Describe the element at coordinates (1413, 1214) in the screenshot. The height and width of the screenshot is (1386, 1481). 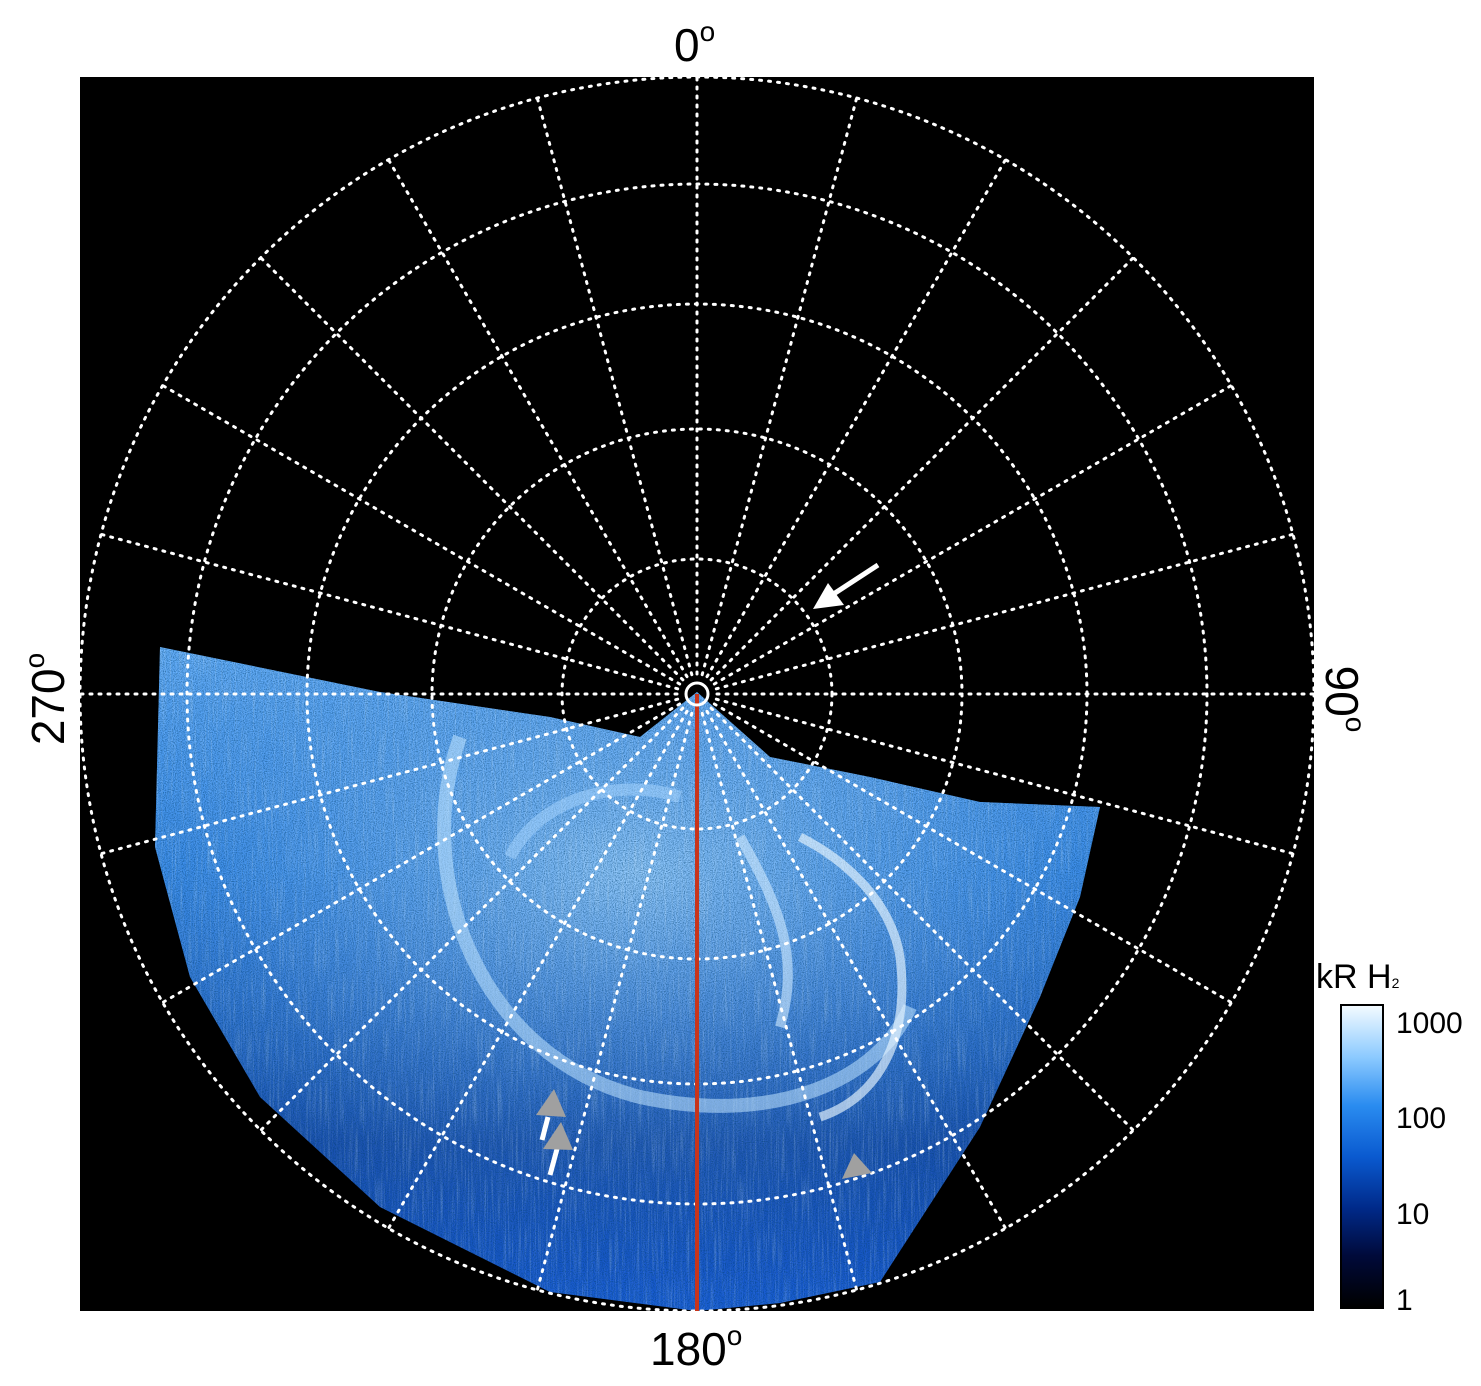
I see `colorbar-tick: 10` at that location.